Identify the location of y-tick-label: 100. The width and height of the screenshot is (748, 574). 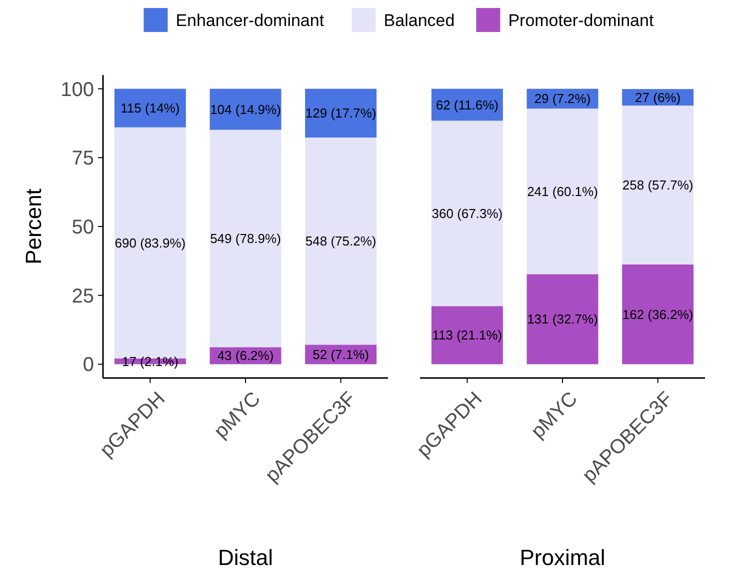
(77, 89).